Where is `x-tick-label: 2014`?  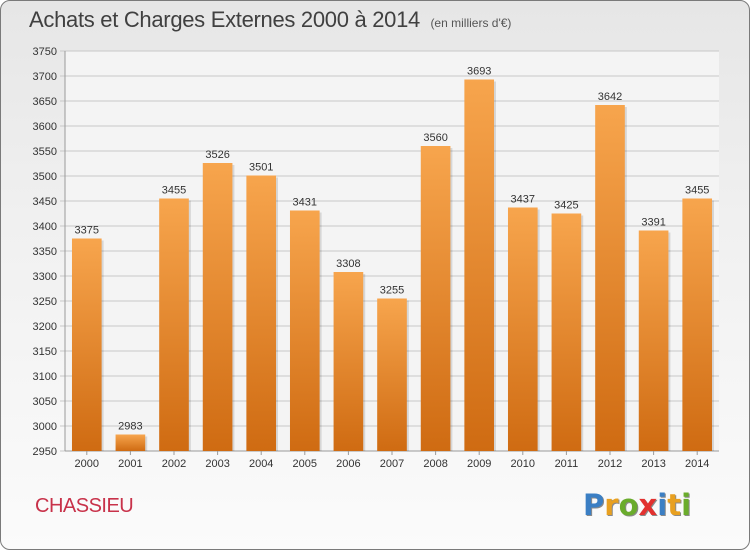
x-tick-label: 2014 is located at coordinates (697, 464).